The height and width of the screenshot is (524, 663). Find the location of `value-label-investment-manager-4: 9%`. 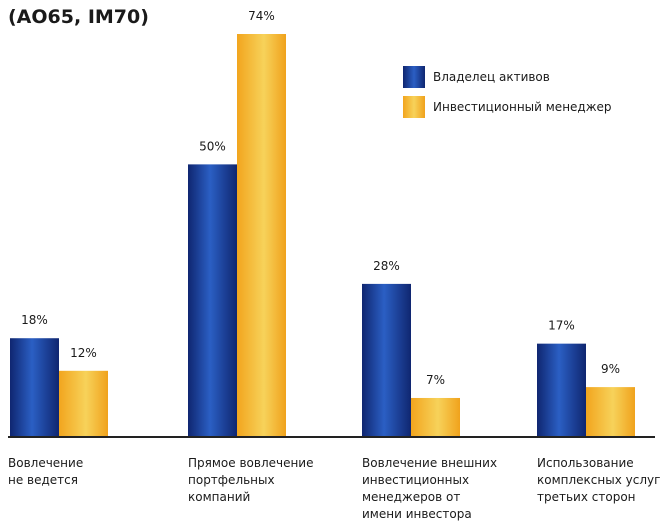

value-label-investment-manager-4: 9% is located at coordinates (610, 369).